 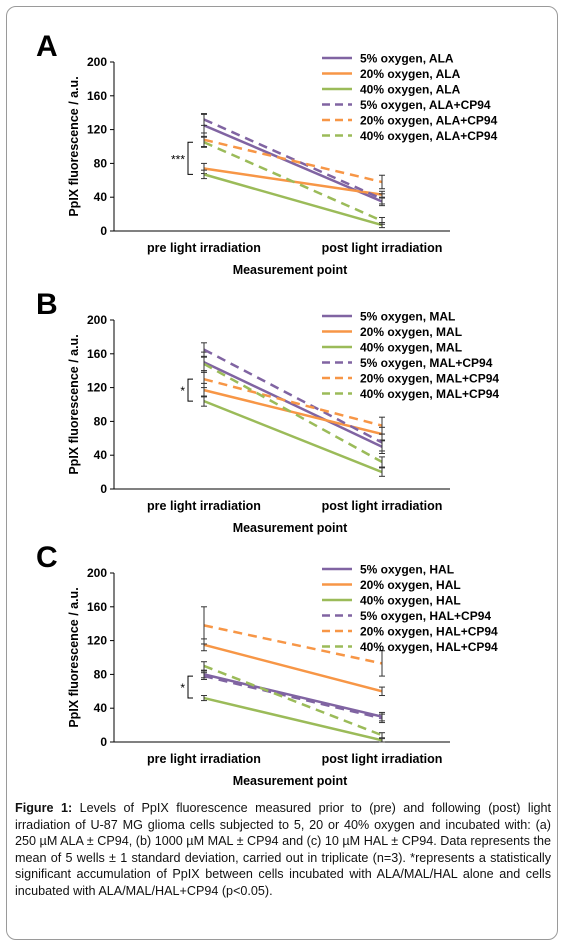 I want to click on figure-caption-label: Figure 1:, so click(x=44, y=808).